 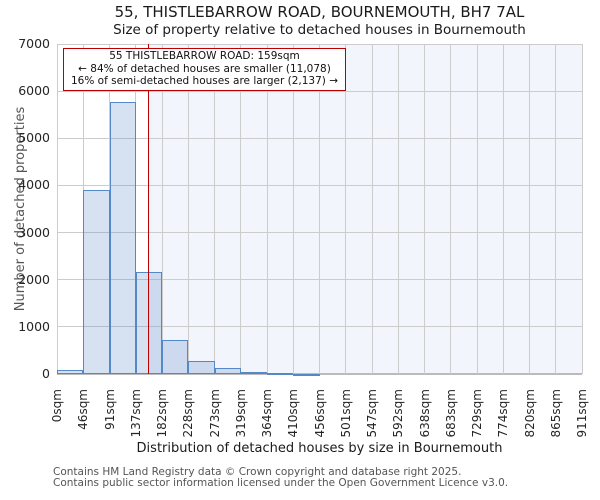 I want to click on x-tick-label: 865sqm, so click(x=555, y=413).